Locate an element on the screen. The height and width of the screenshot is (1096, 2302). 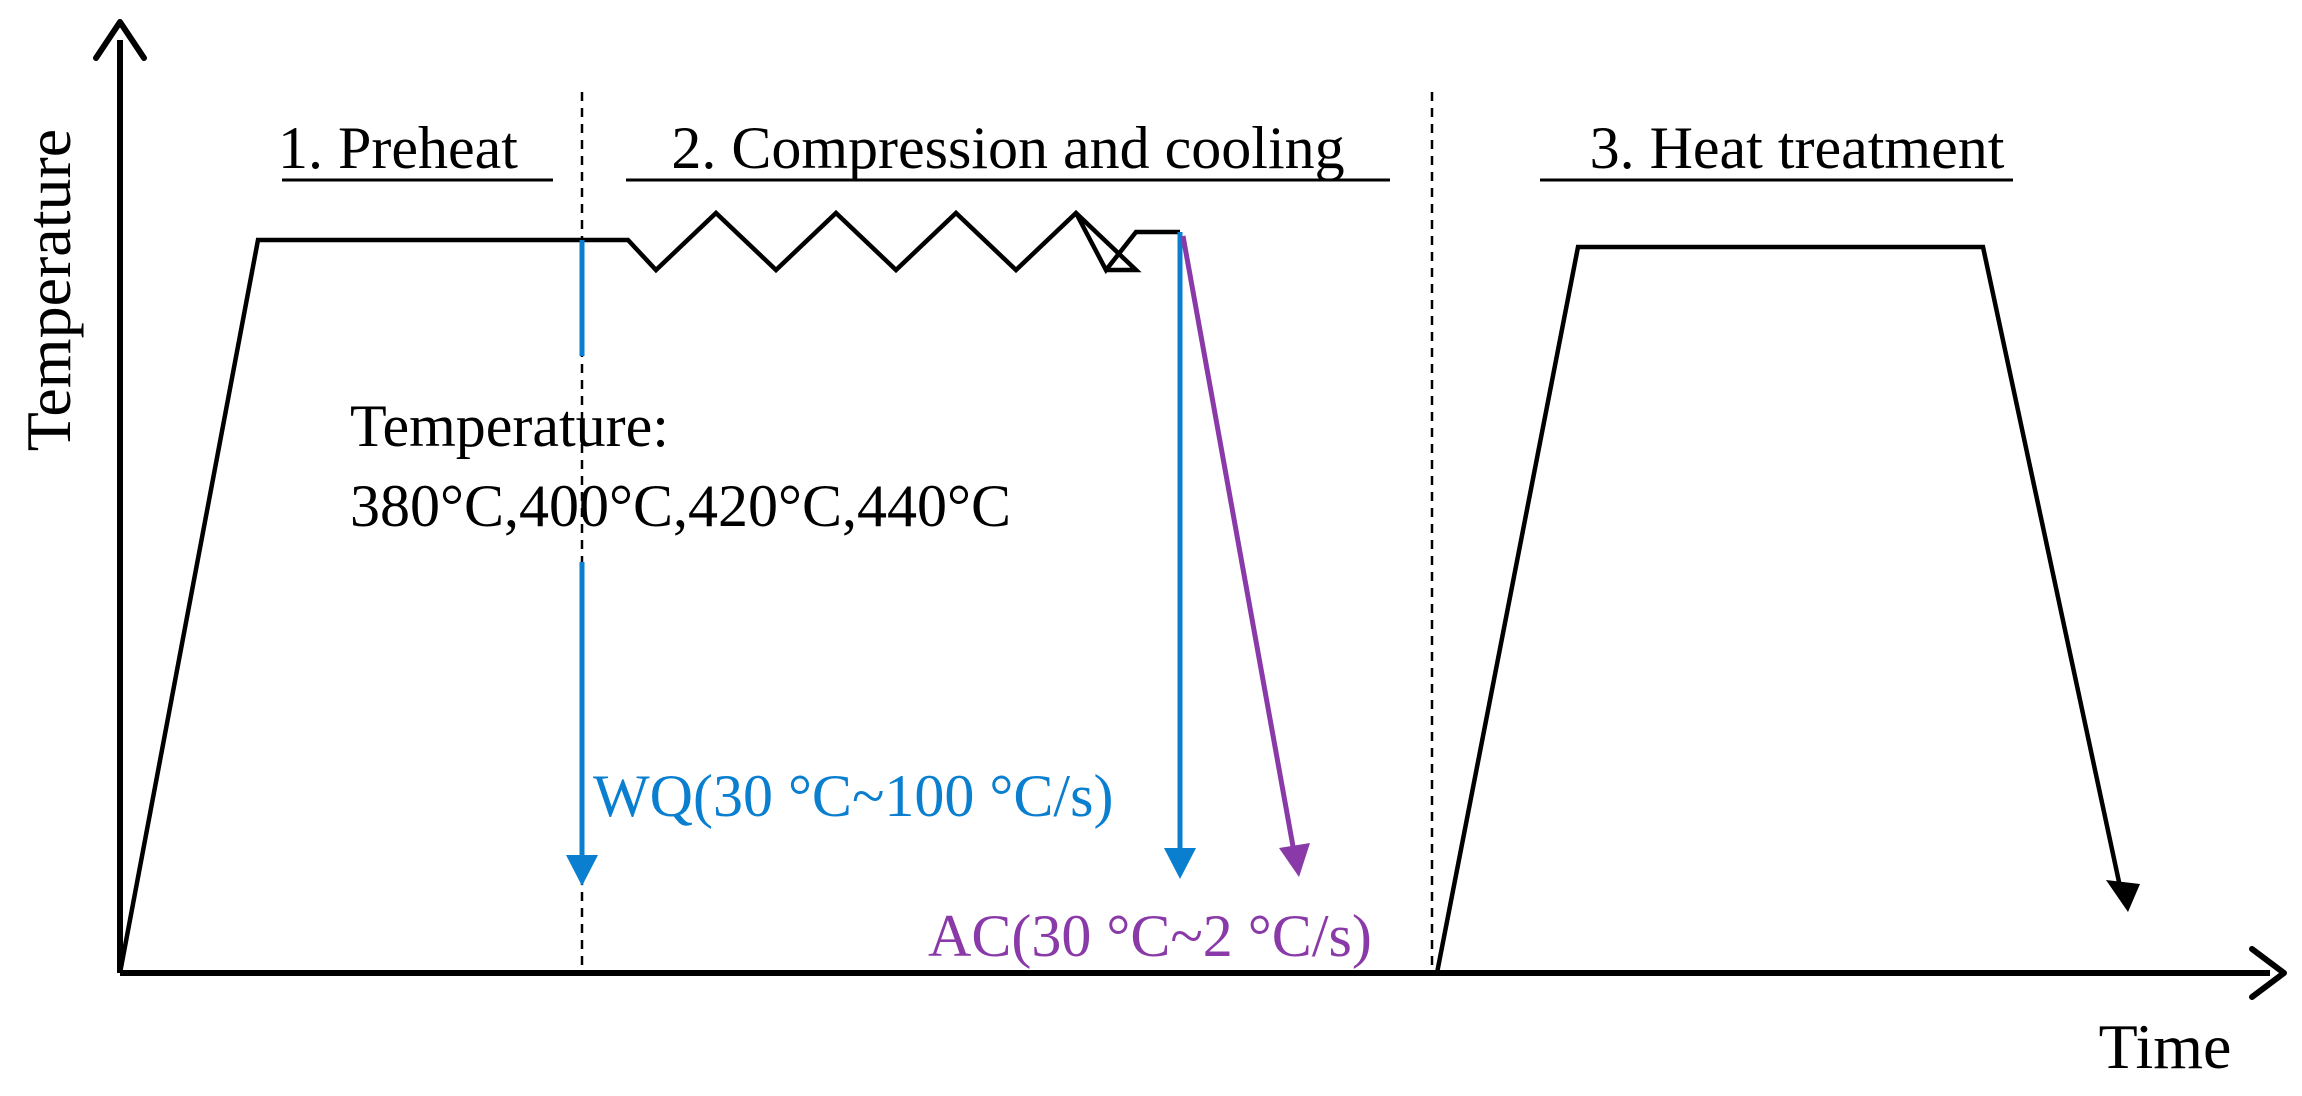
ac-compression-arrowhead is located at coordinates (1294, 860).